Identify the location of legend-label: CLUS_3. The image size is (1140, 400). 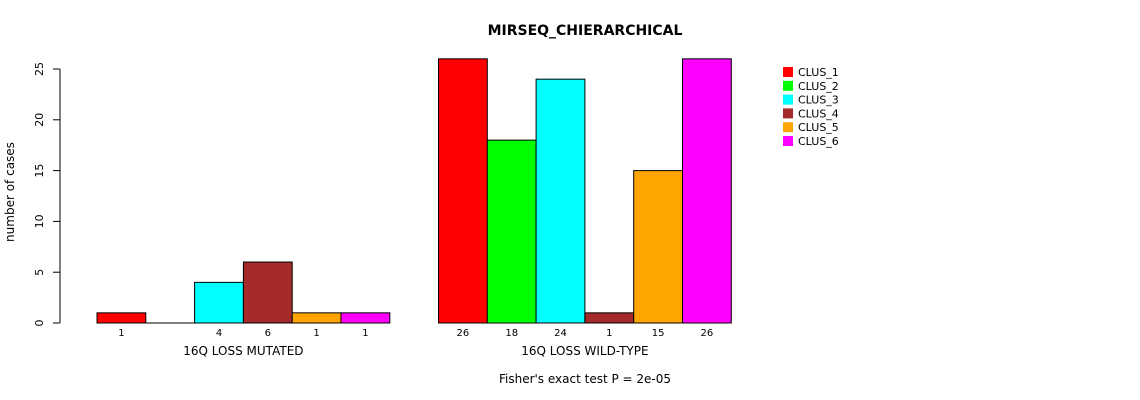
(818, 100).